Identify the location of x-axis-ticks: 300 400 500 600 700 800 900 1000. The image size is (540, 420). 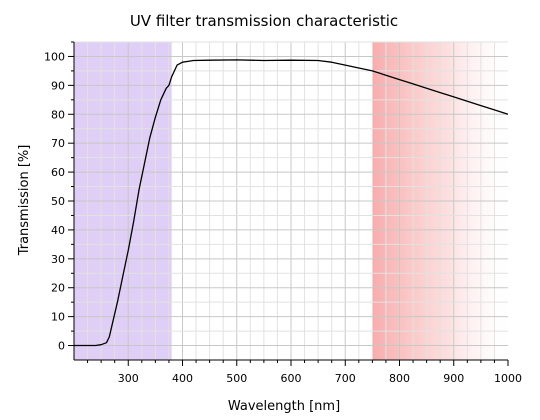
(304, 372).